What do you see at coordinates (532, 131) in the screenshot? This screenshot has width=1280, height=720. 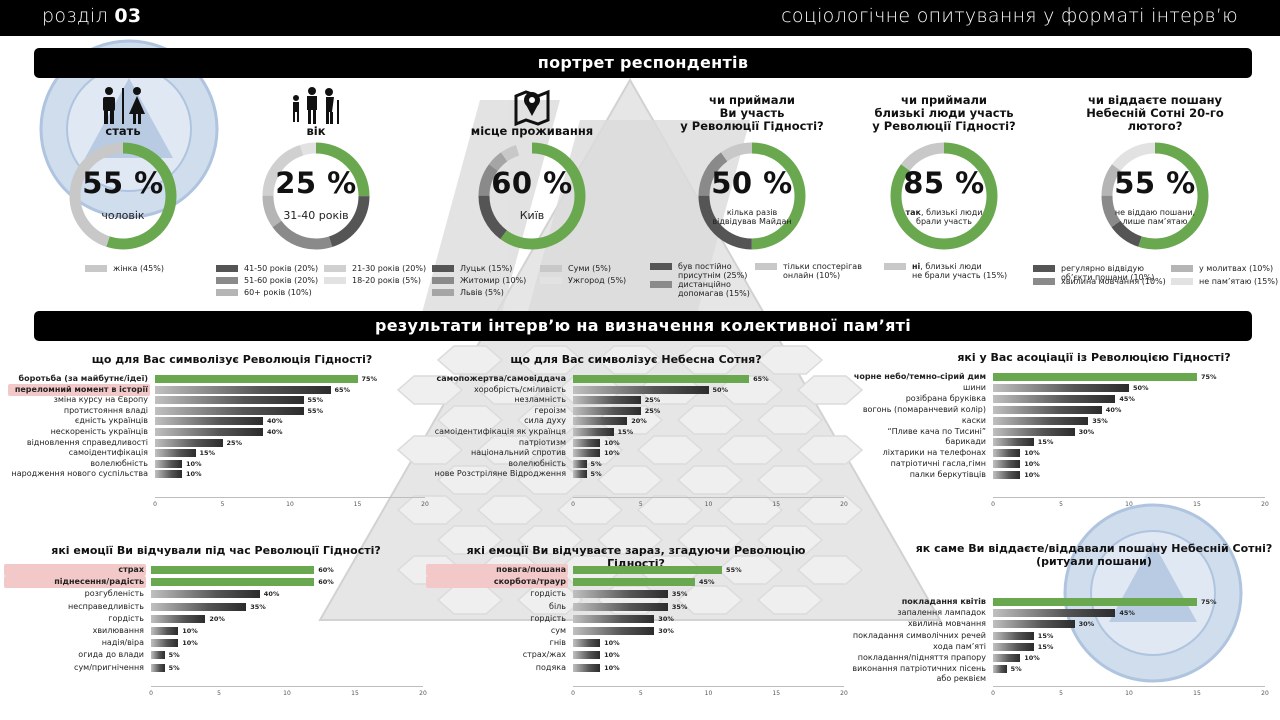 I see `portrait-title: місце проживання` at bounding box center [532, 131].